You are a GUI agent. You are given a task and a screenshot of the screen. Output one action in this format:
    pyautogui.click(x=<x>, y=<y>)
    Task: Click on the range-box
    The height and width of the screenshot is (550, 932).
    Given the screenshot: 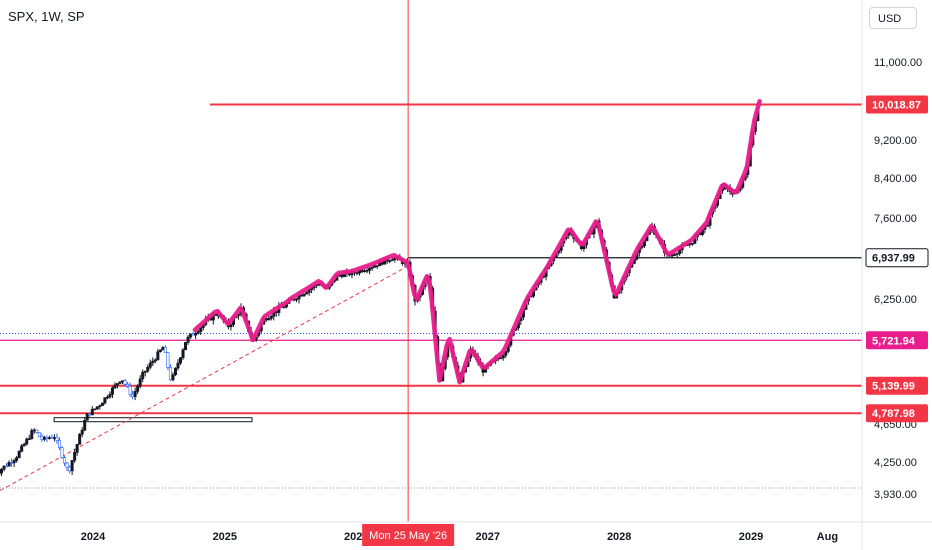 What is the action you would take?
    pyautogui.click(x=153, y=420)
    